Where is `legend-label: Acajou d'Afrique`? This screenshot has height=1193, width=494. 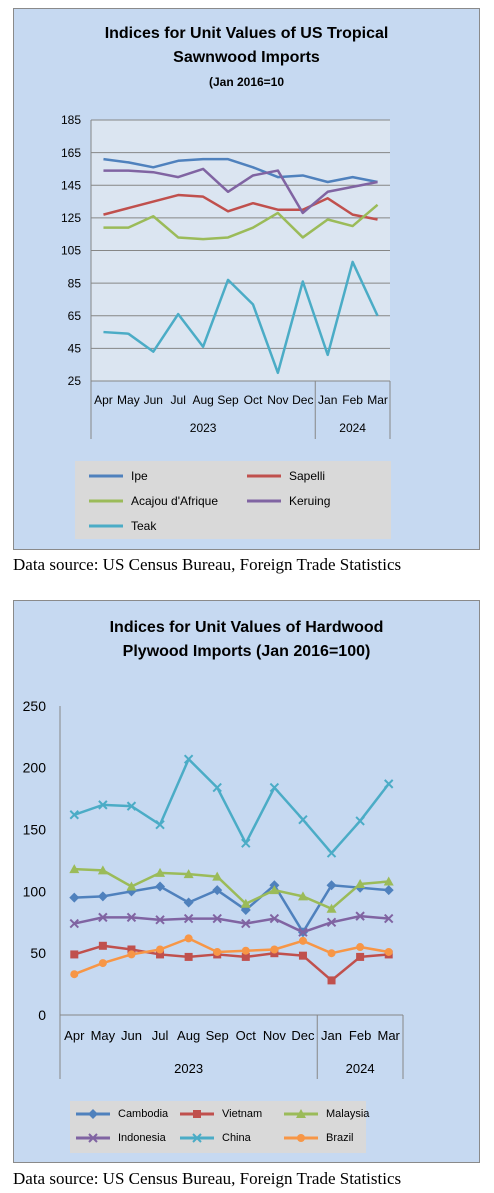 legend-label: Acajou d'Afrique is located at coordinates (175, 501).